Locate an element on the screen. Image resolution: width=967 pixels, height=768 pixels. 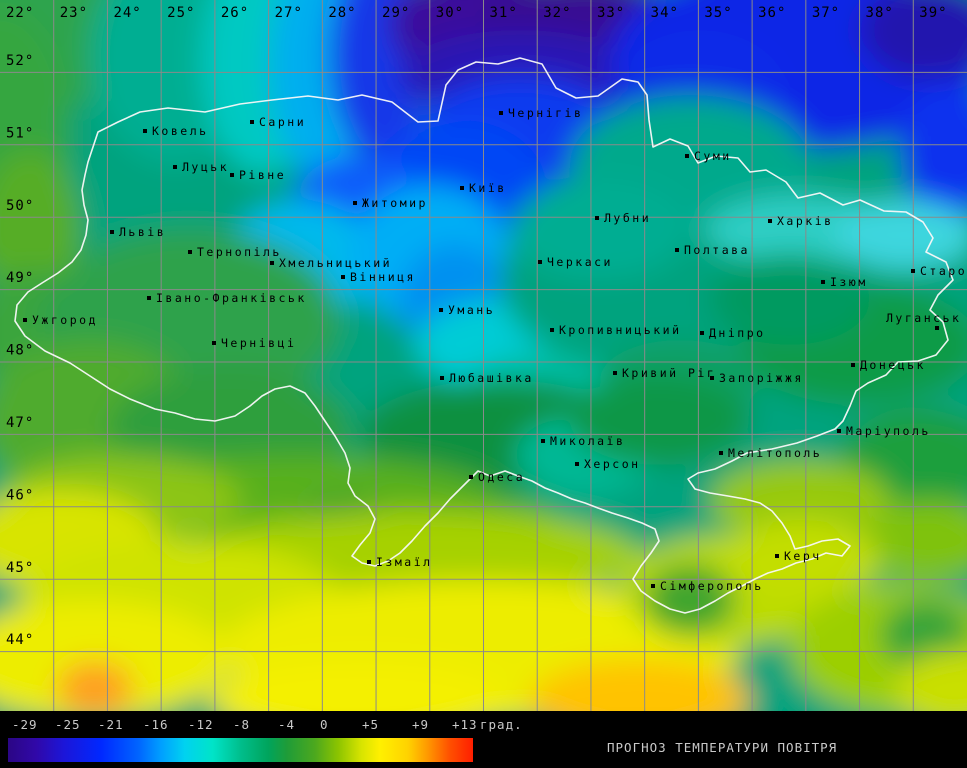
city-label: Запоріжжя is located at coordinates (761, 378).